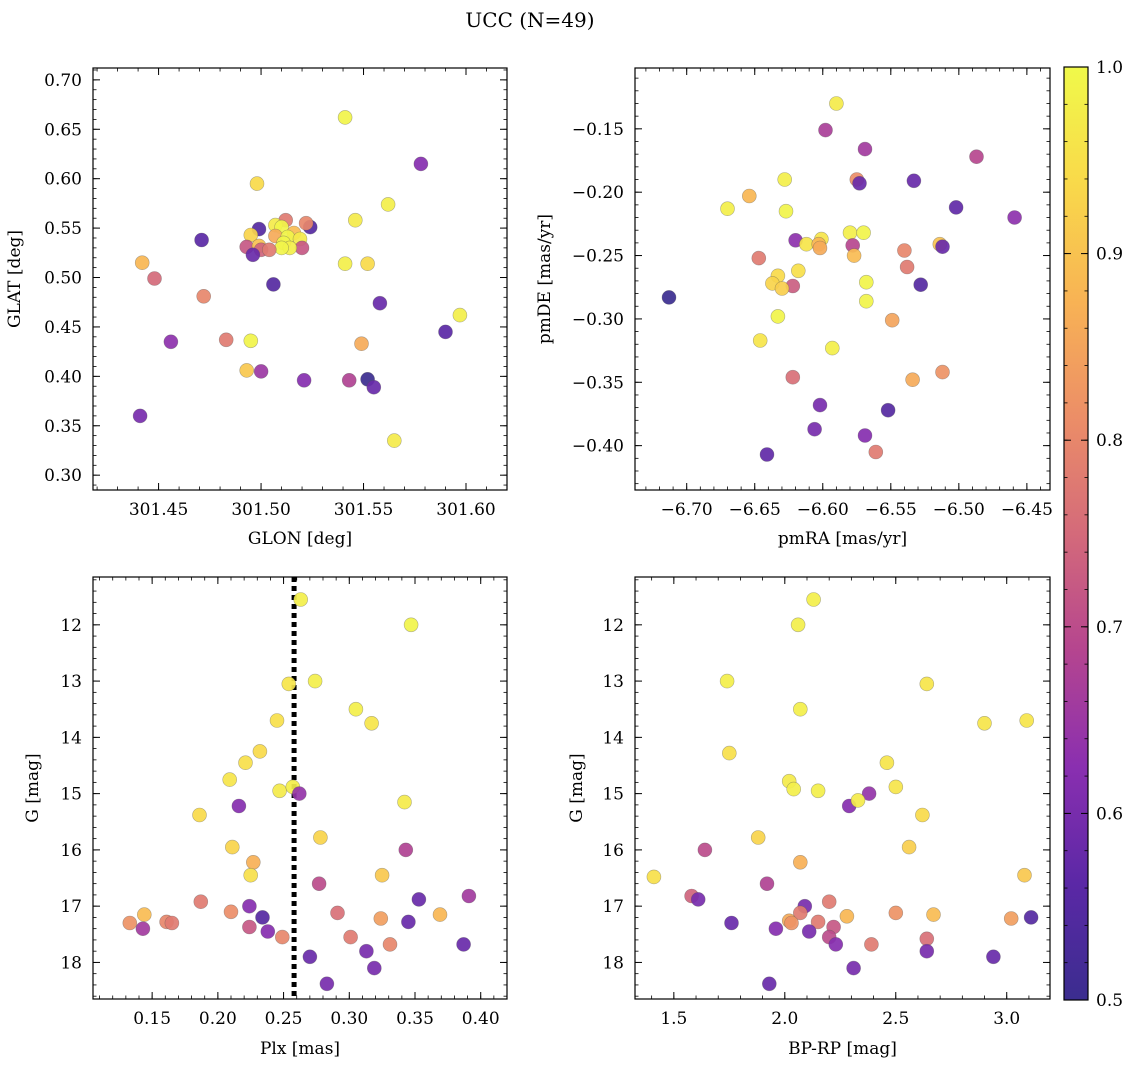 Image resolution: width=1136 pixels, height=1067 pixels. What do you see at coordinates (891, 510) in the screenshot?
I see `x-tick-label: −6.55` at bounding box center [891, 510].